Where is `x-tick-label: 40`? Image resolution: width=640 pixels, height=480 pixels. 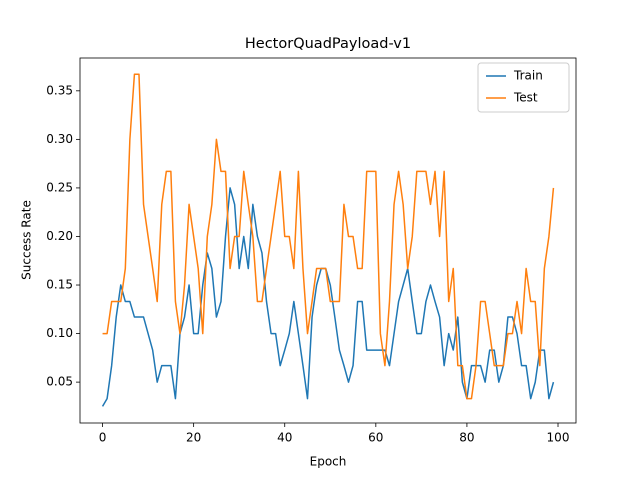 x-tick-label: 40 is located at coordinates (284, 438).